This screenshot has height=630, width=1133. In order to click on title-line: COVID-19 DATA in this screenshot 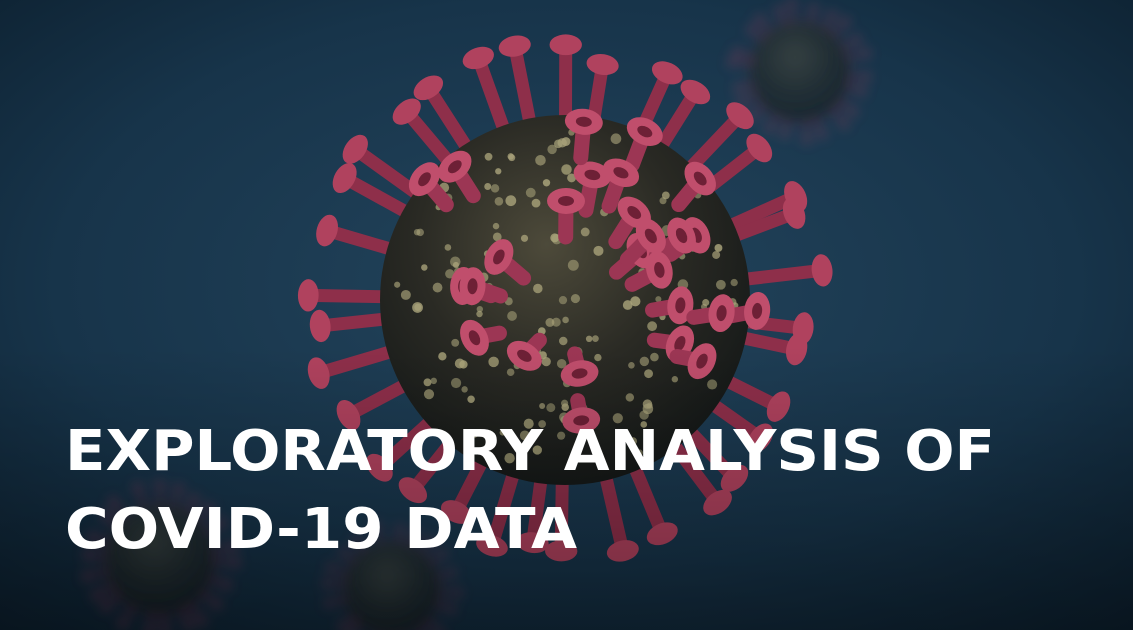, I will do `click(321, 529)`.